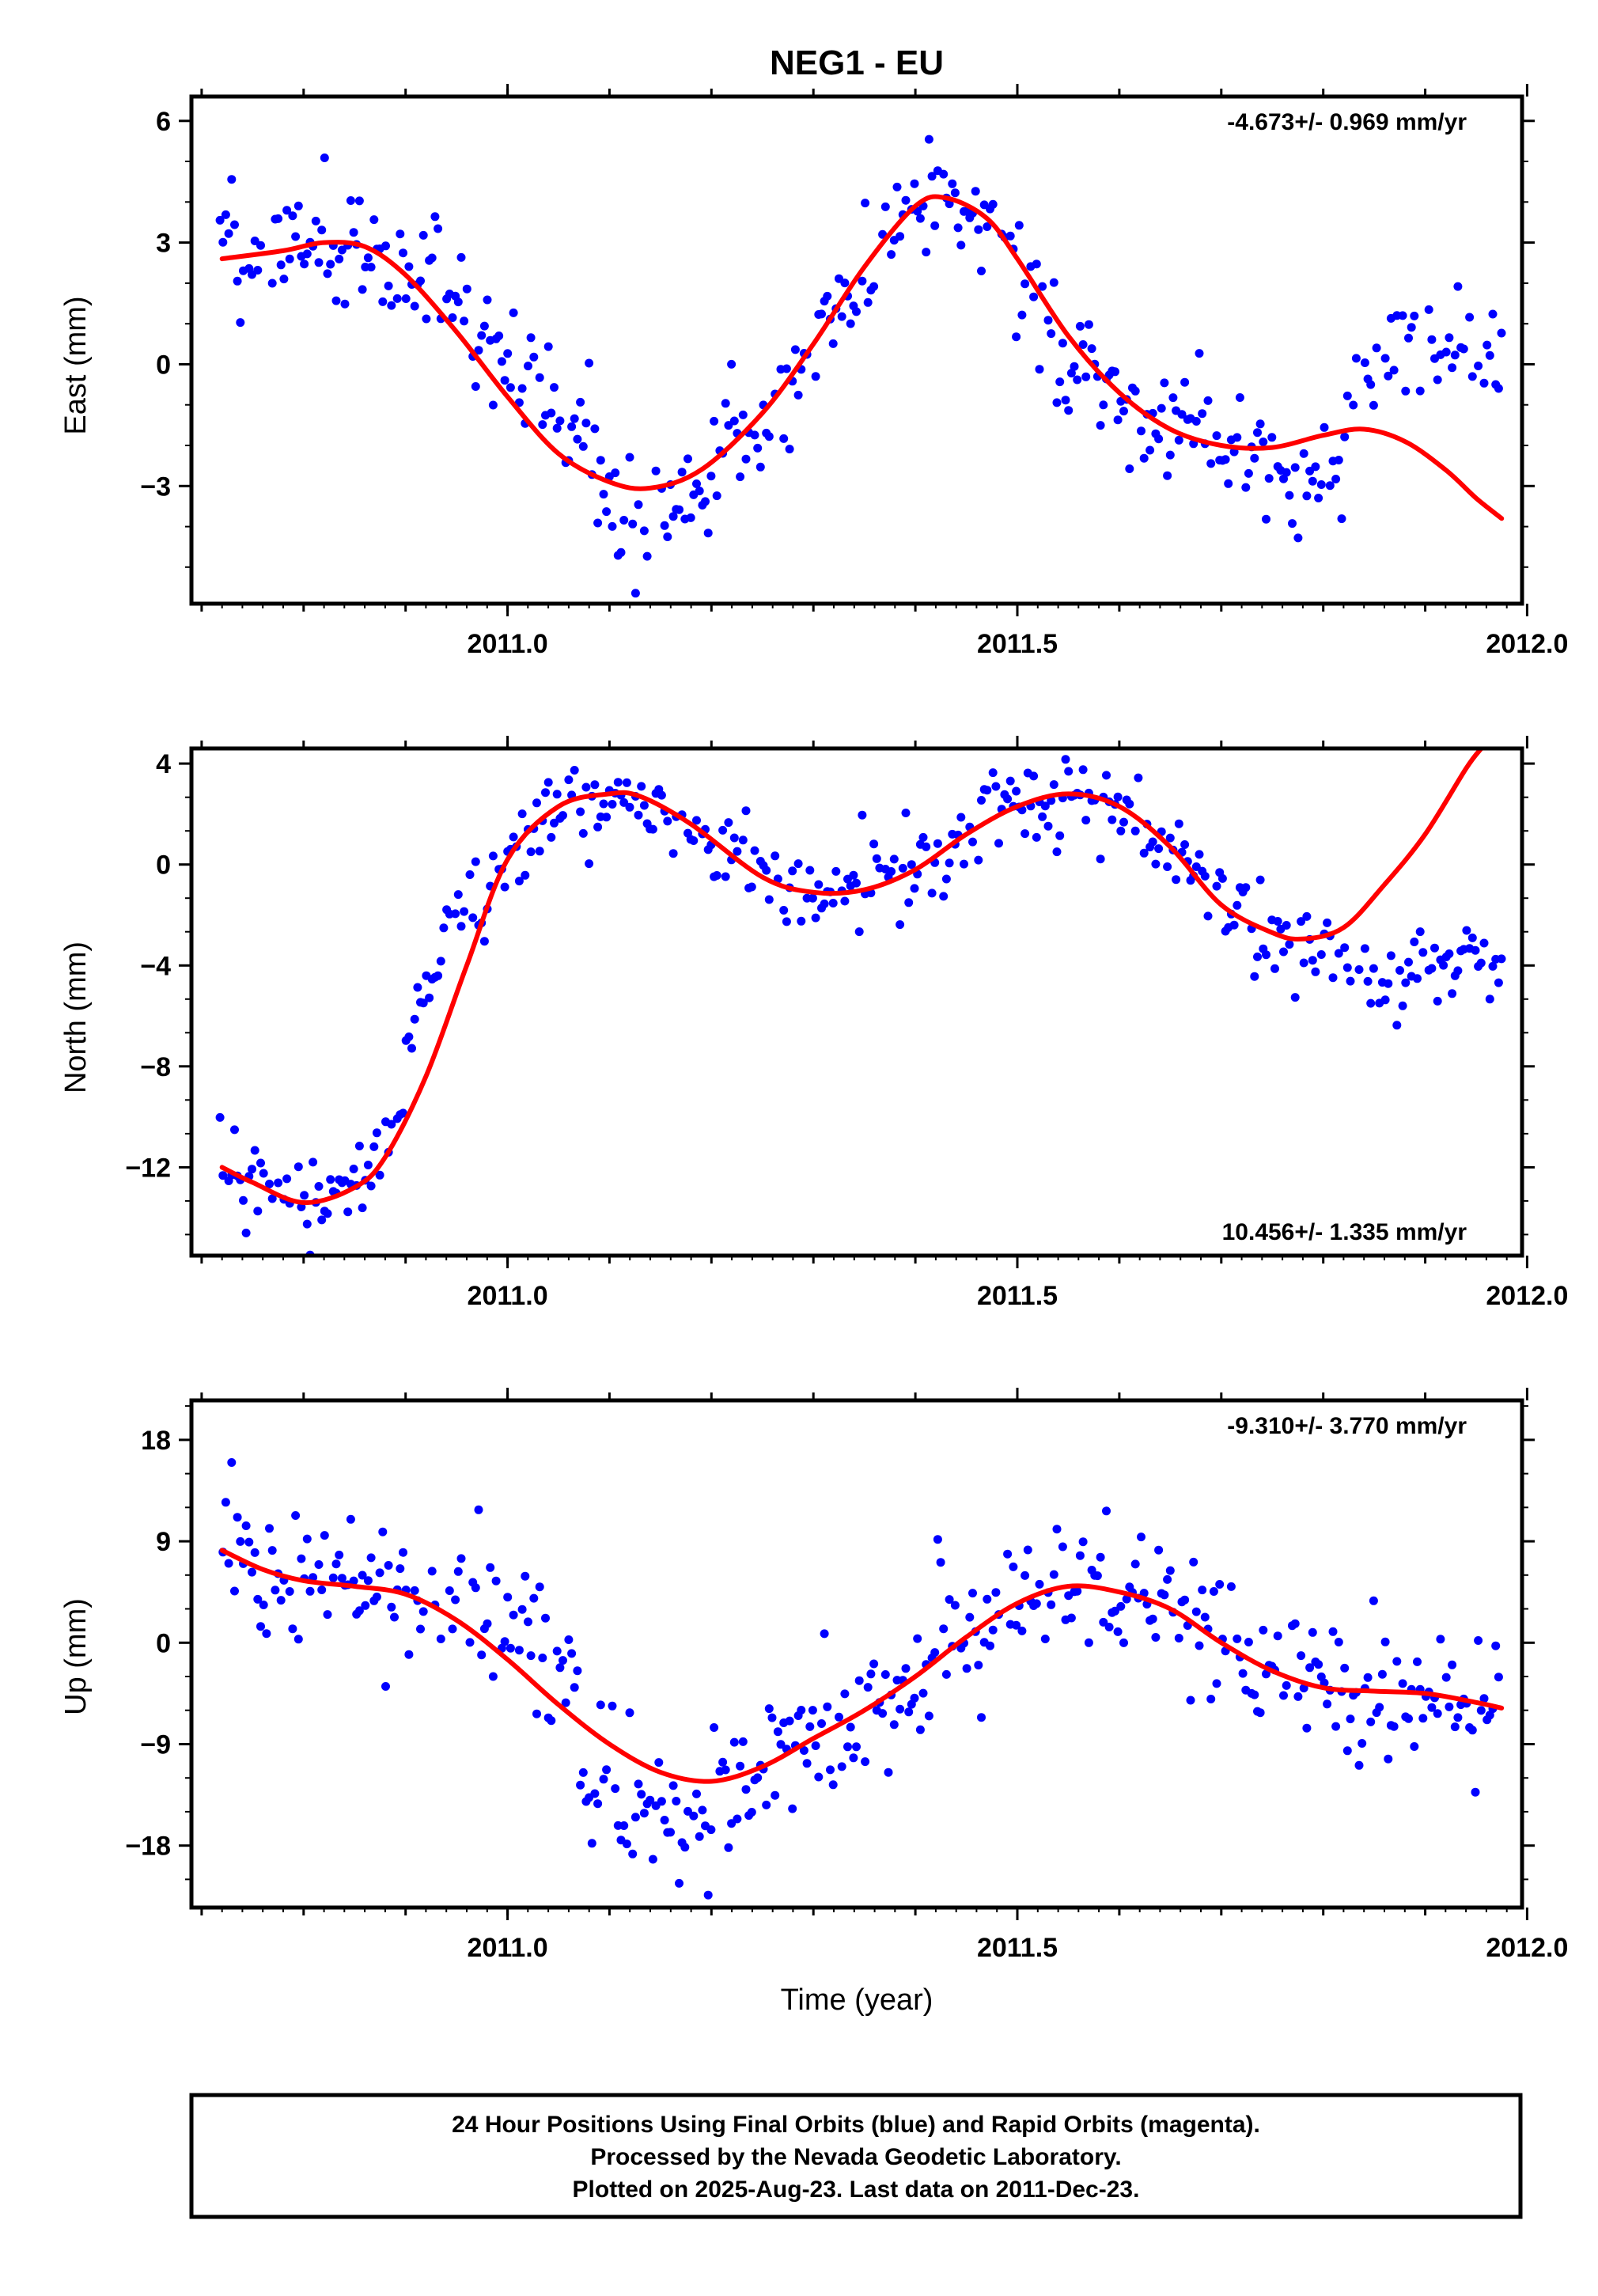  Describe the element at coordinates (148, 1168) in the screenshot. I see `y-tick-label: −12` at that location.